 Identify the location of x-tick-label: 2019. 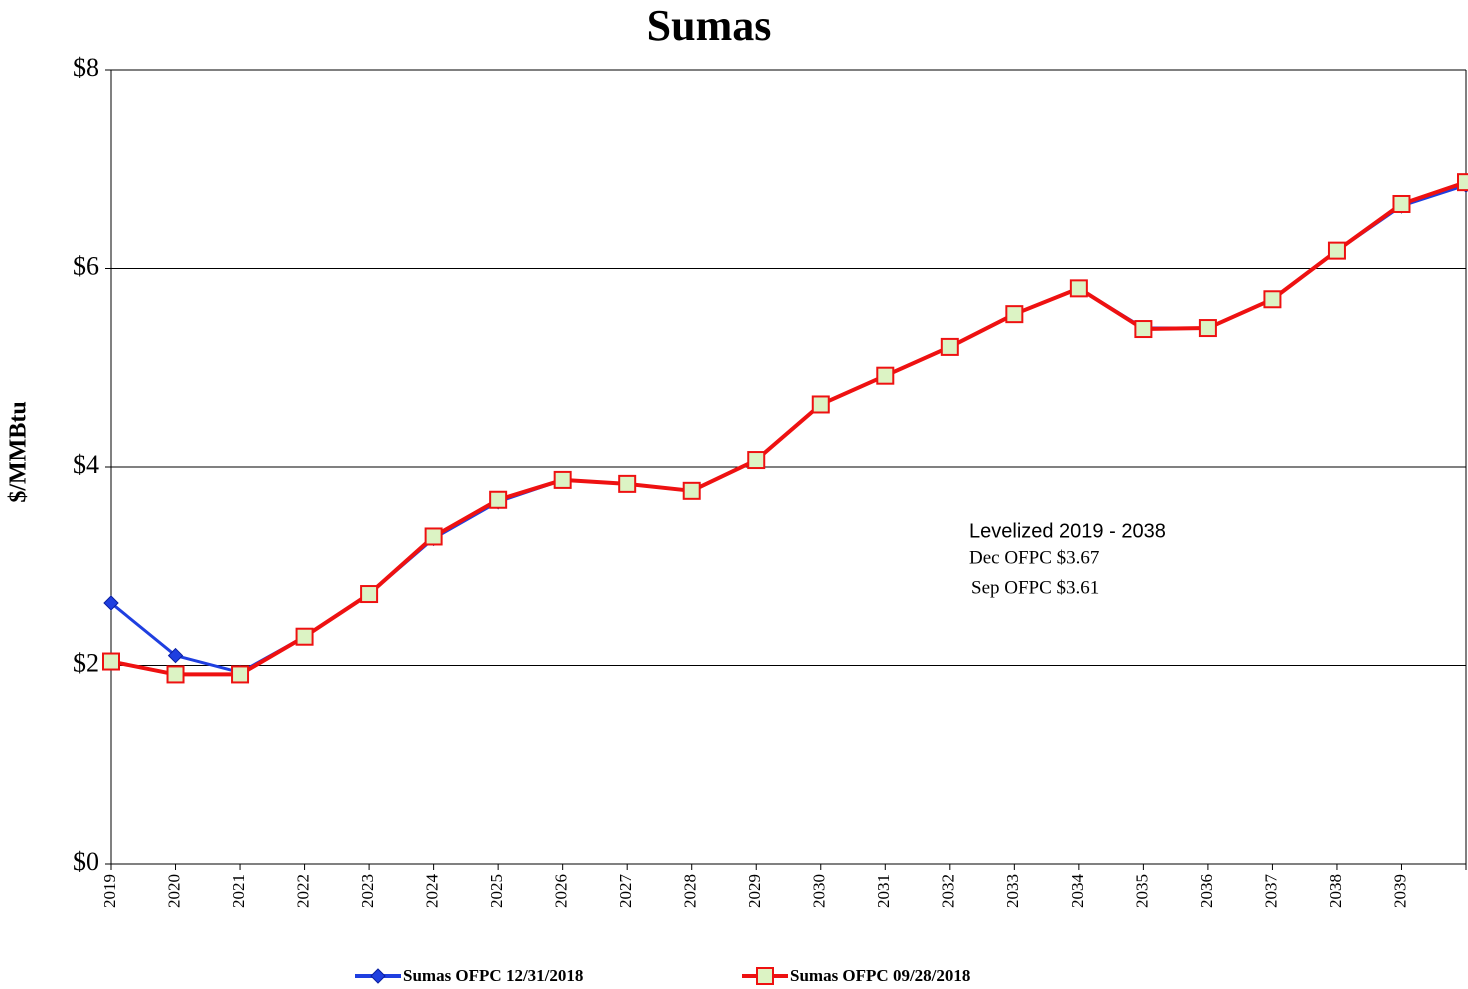
(109, 891).